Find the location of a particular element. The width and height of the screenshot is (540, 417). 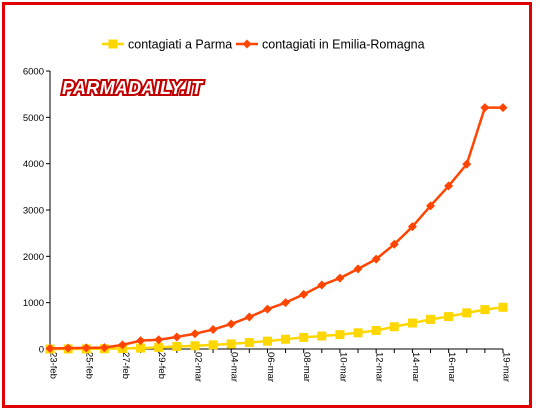

legend-label: contagiati in Emilia-Romagna is located at coordinates (343, 45).